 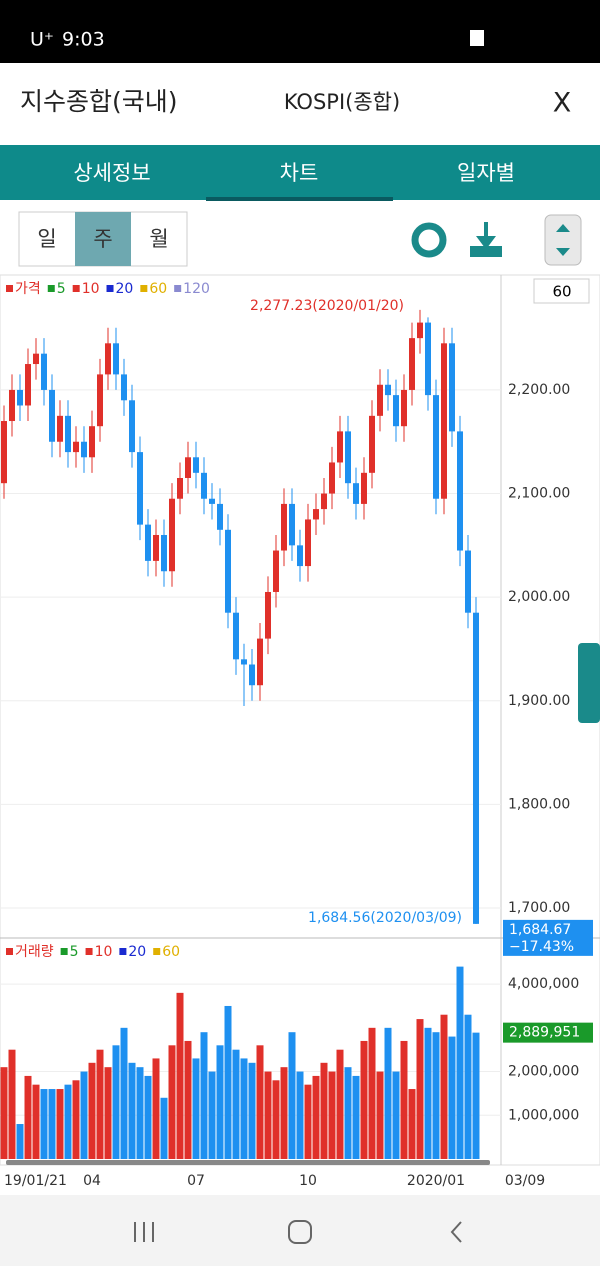 What do you see at coordinates (539, 390) in the screenshot?
I see `y-tick-label: 2,200.00` at bounding box center [539, 390].